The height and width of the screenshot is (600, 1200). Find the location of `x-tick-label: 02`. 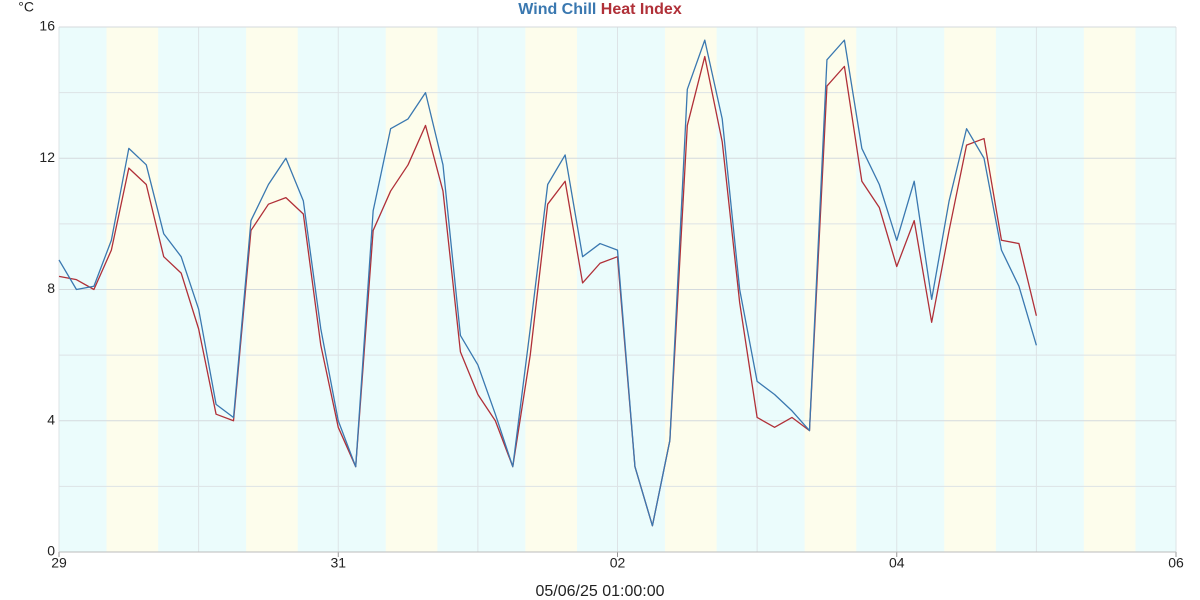

x-tick-label: 02 is located at coordinates (618, 563).